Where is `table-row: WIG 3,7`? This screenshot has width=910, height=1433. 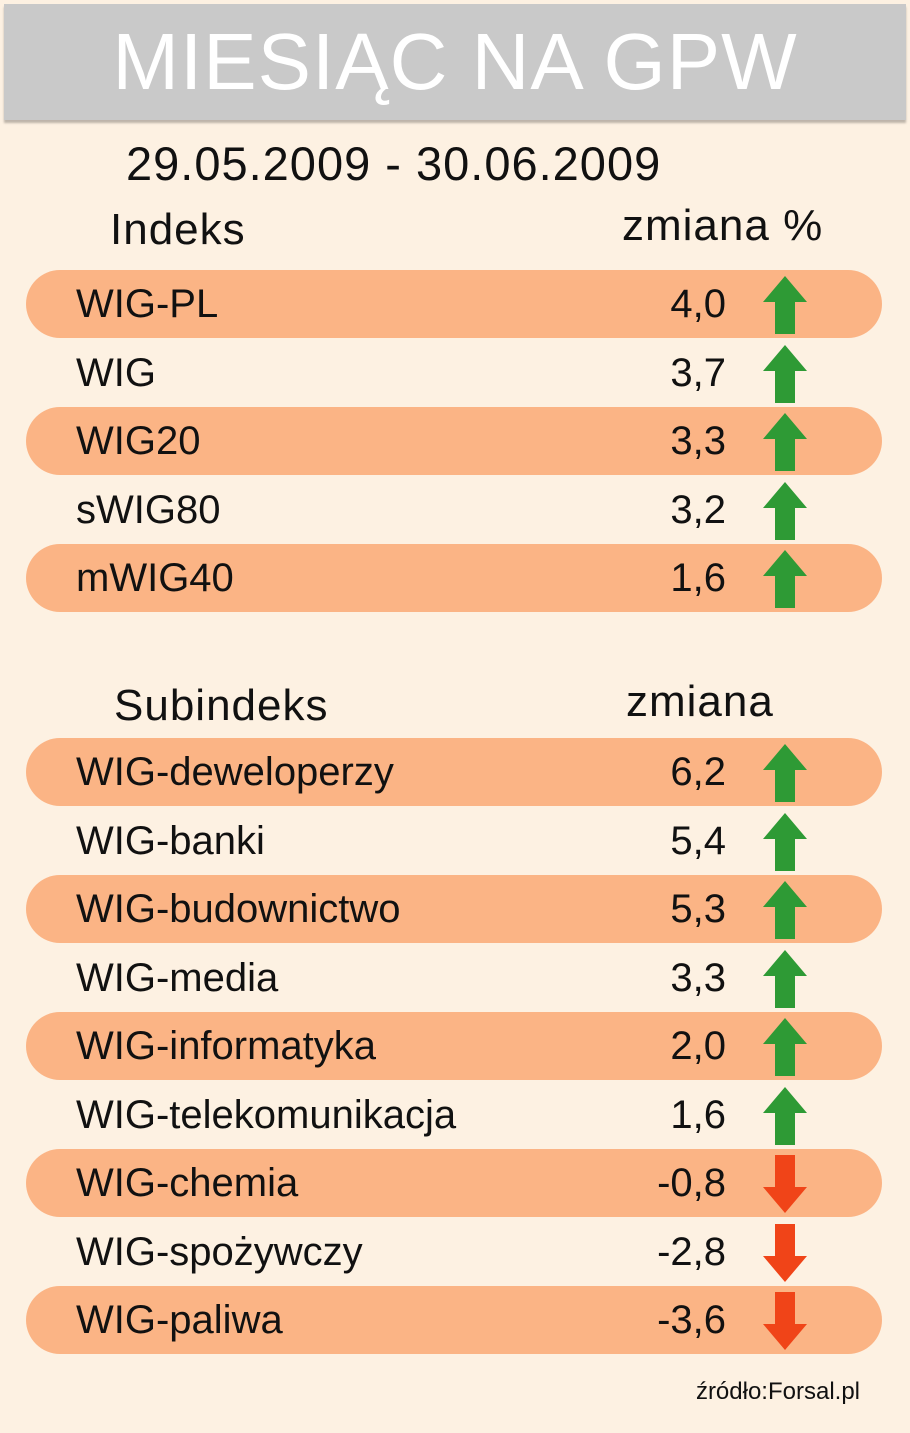 table-row: WIG 3,7 is located at coordinates (454, 373).